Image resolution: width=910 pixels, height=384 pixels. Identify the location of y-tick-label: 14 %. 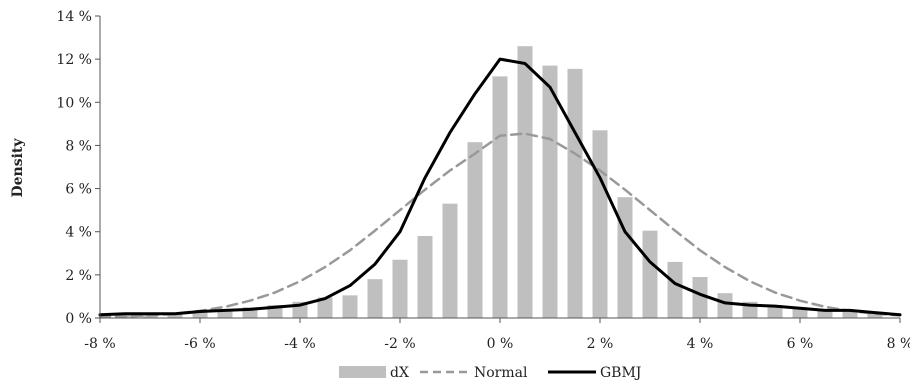
(74, 17).